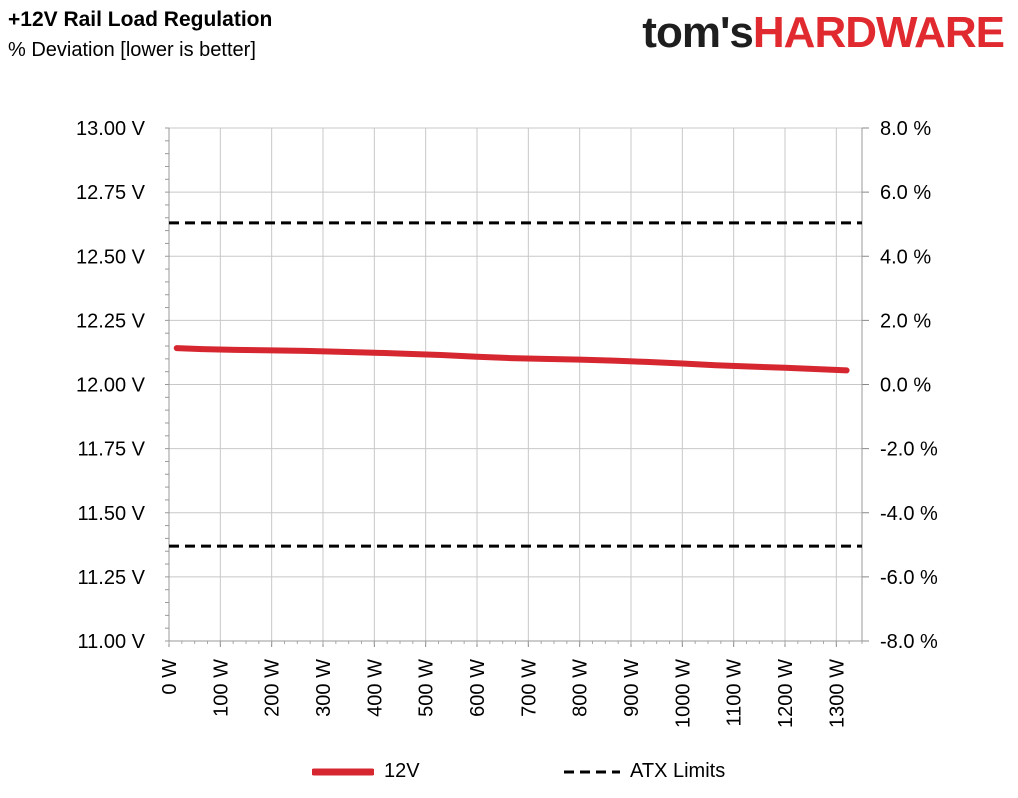 This screenshot has width=1018, height=798. I want to click on right-axis-tick-label: 4.0 %, so click(905, 257).